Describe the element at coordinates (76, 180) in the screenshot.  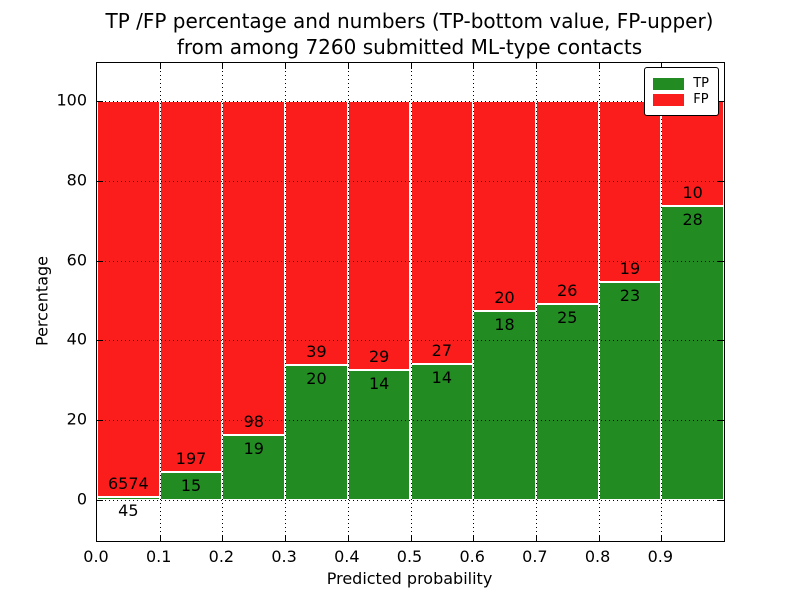
I see `y-tick-label: 80` at that location.